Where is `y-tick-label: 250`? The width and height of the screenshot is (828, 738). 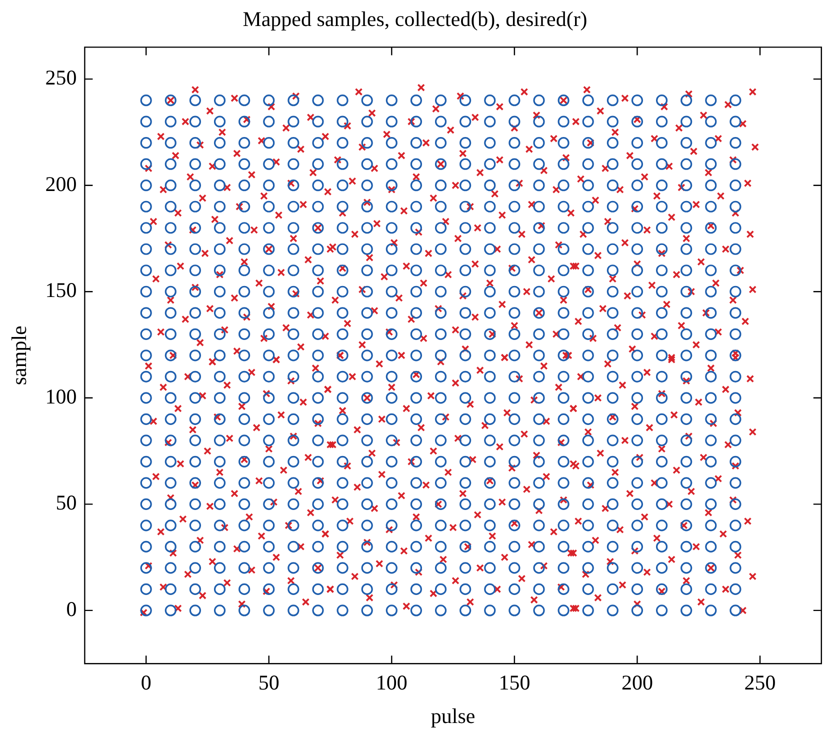
y-tick-label: 250 is located at coordinates (61, 78).